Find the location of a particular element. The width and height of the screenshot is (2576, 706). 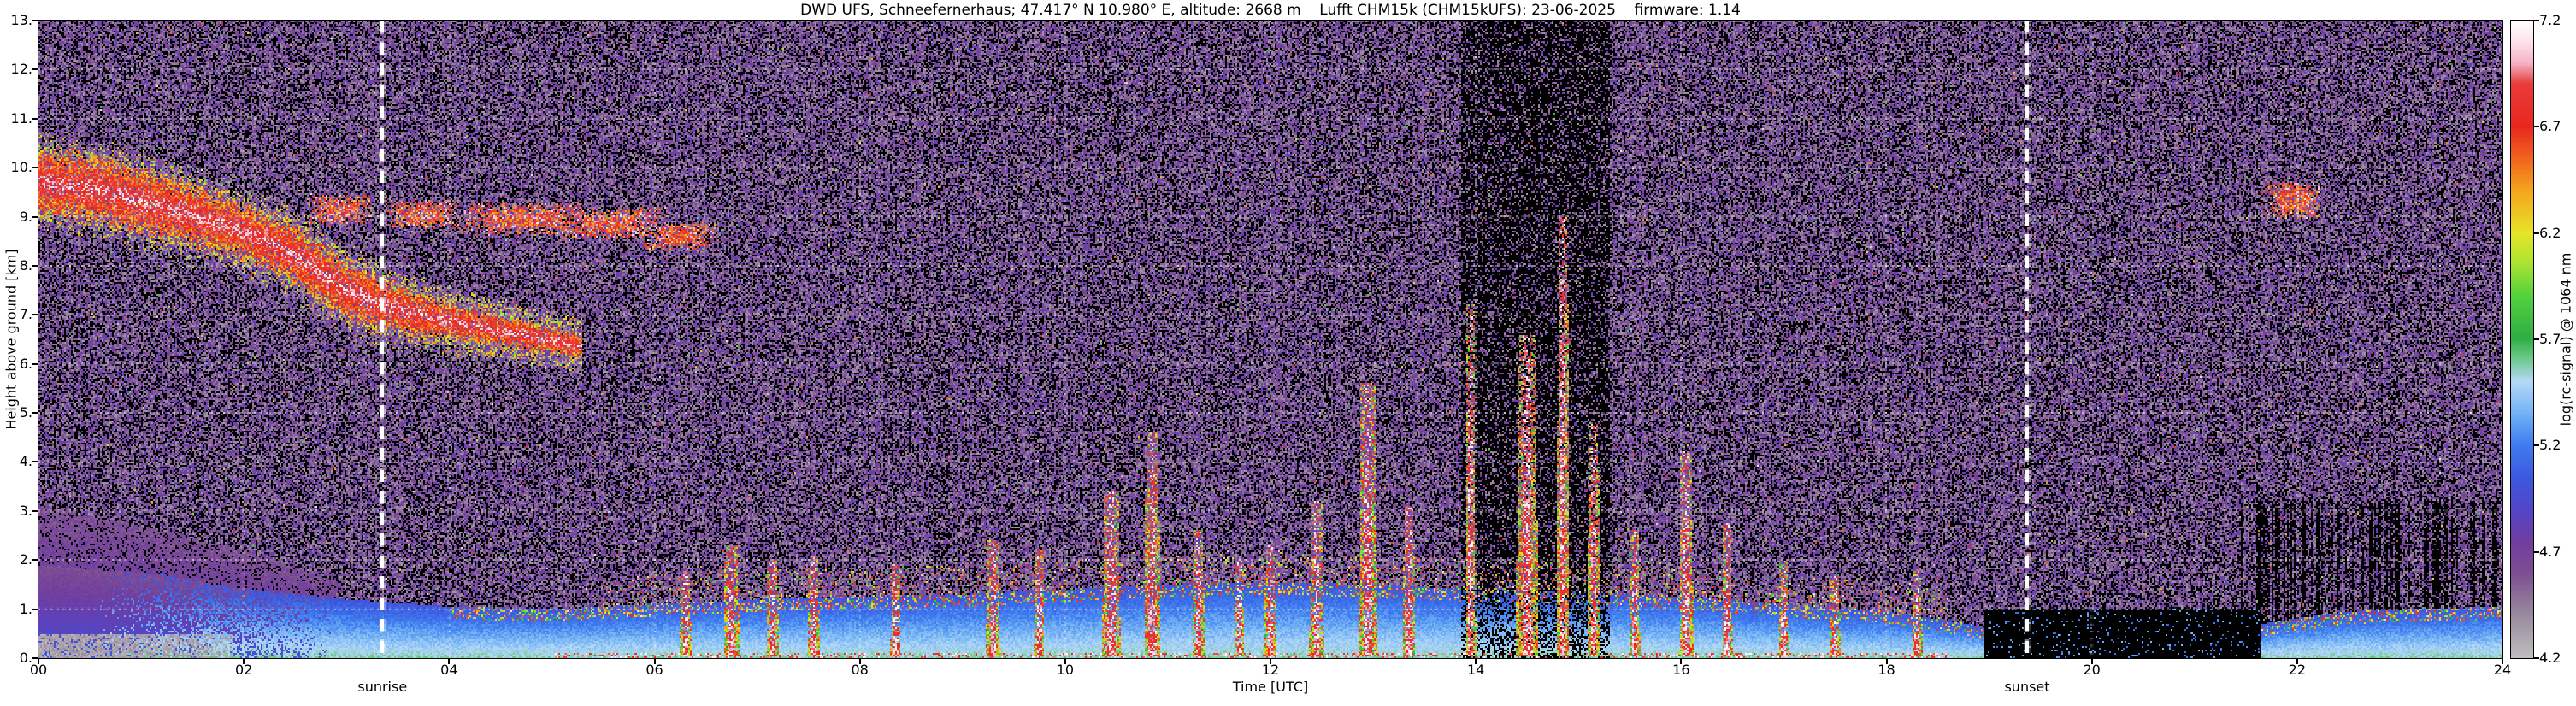

colorbar-tick-label: 7.2 is located at coordinates (2550, 20).